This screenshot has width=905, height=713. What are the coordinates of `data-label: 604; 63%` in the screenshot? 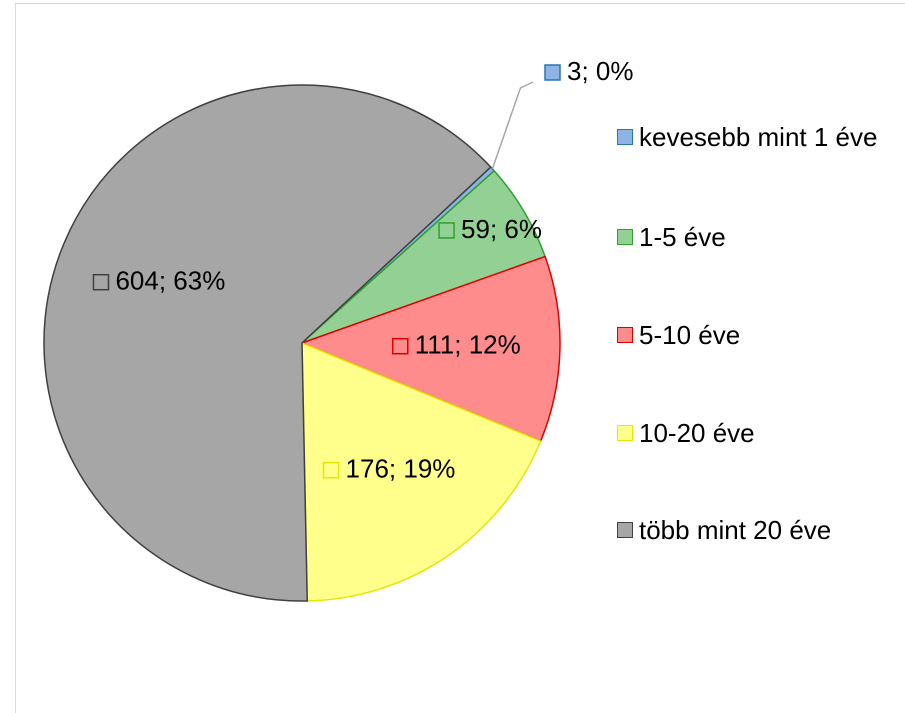 It's located at (170, 281).